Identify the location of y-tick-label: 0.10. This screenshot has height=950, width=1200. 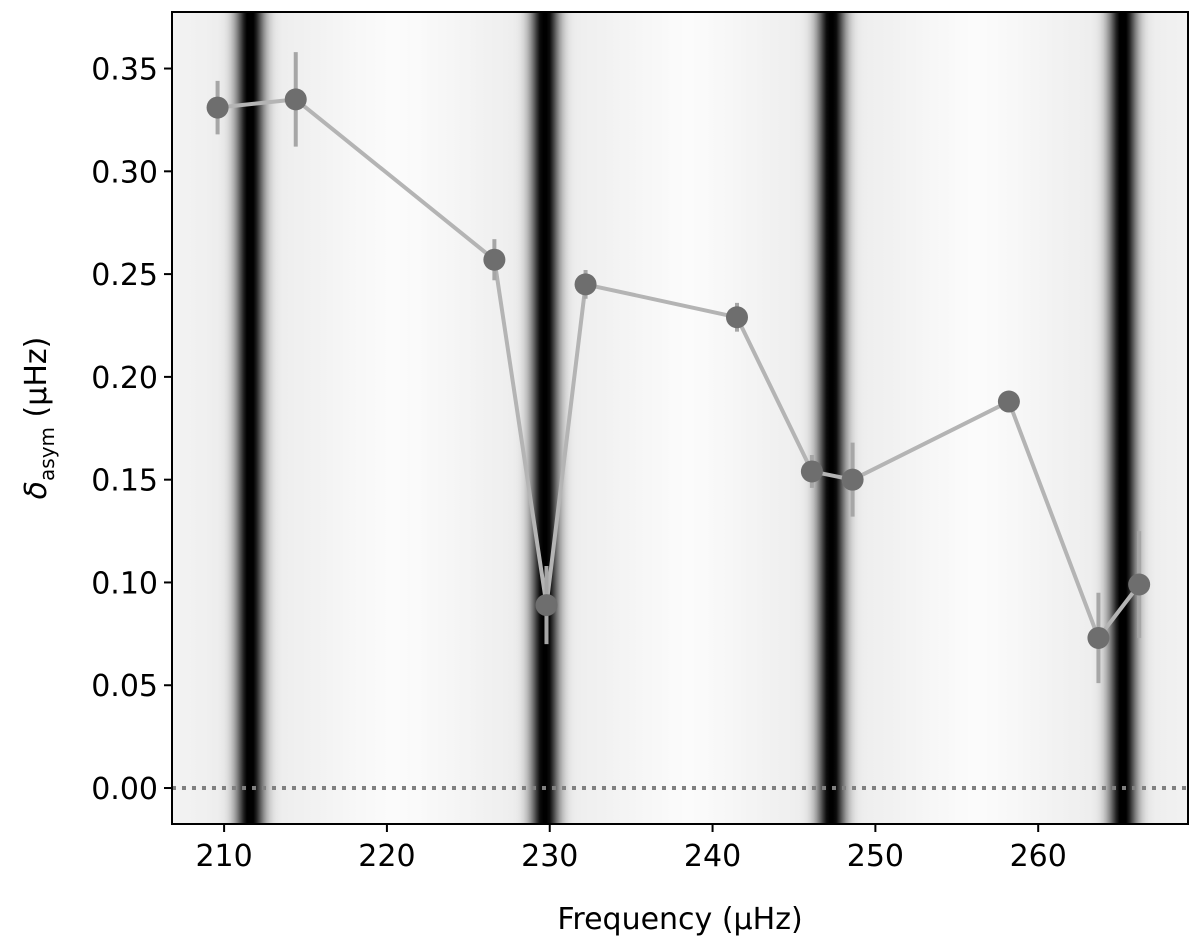
(124, 583).